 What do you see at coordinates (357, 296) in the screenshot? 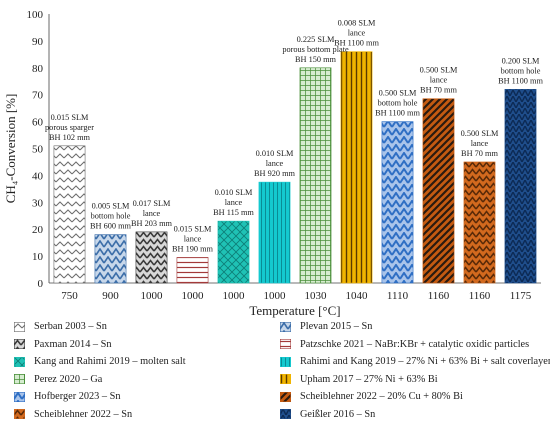
I see `x-tick-label: 1040` at bounding box center [357, 296].